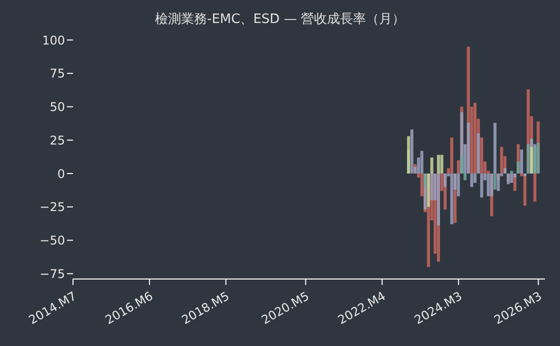 The image size is (560, 346). What do you see at coordinates (280, 19) in the screenshot?
I see `chart-title: 檢測業務-EMC、ESD — 營收成長率（月）` at bounding box center [280, 19].